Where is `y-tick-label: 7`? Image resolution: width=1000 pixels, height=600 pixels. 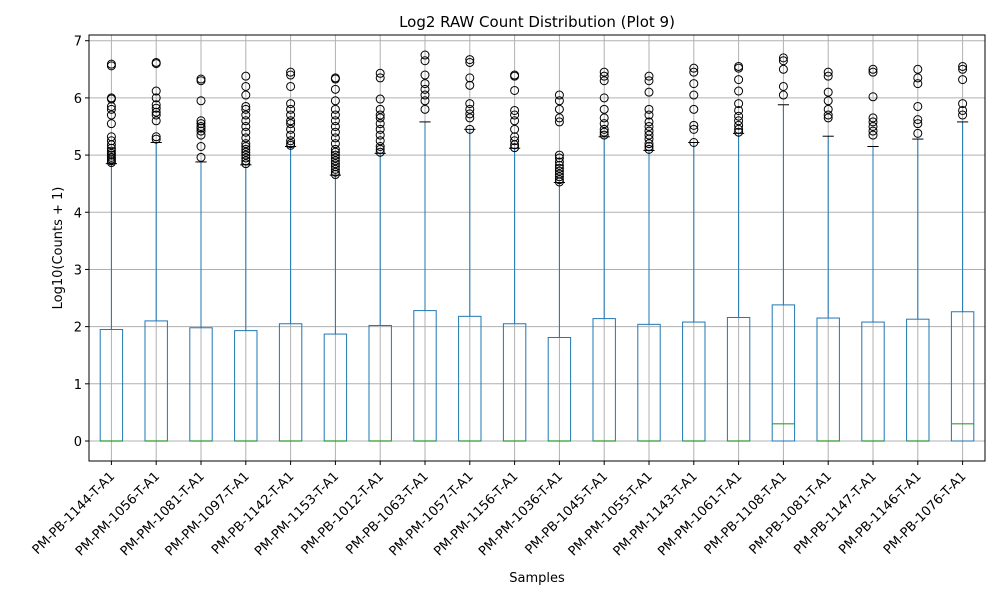 y-tick-label: 7 is located at coordinates (78, 42).